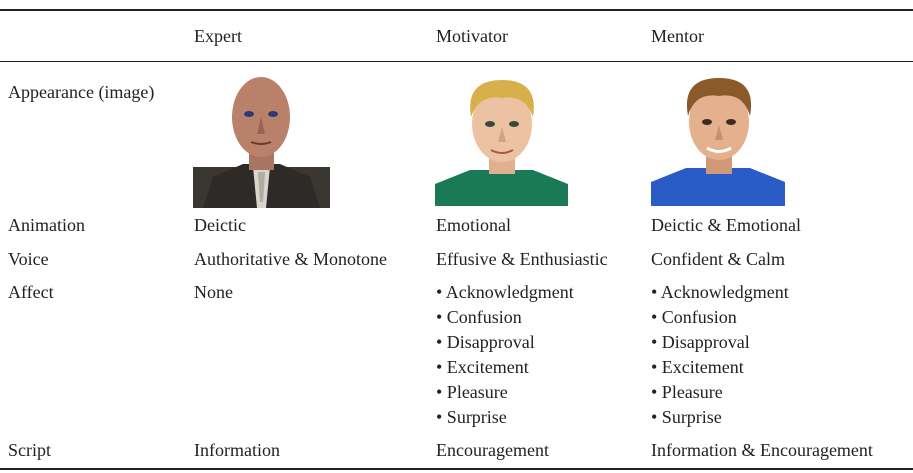 The image size is (913, 473). I want to click on cell: Encouragement, so click(492, 450).